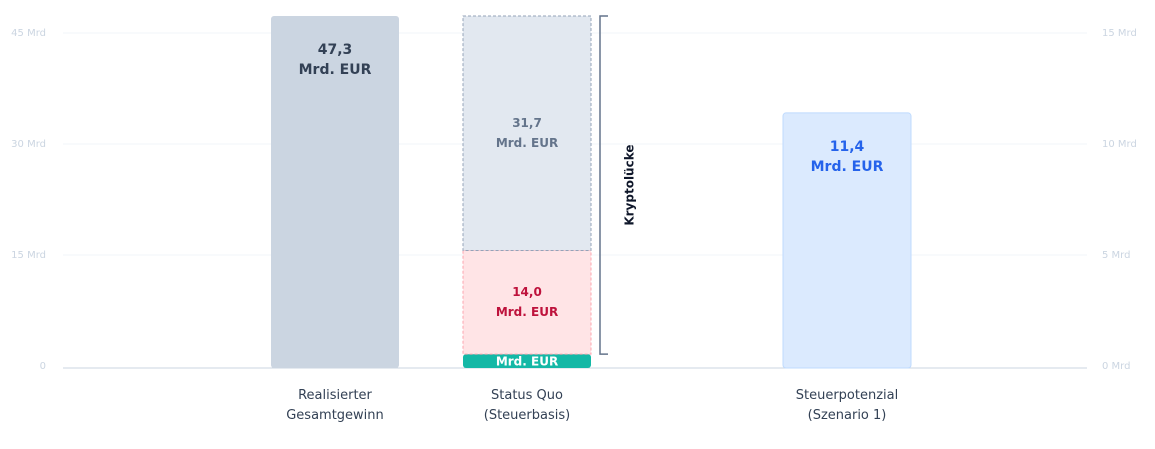 The width and height of the screenshot is (1155, 449). What do you see at coordinates (1119, 33) in the screenshot?
I see `y2-tick-label: 15 Mrd` at bounding box center [1119, 33].